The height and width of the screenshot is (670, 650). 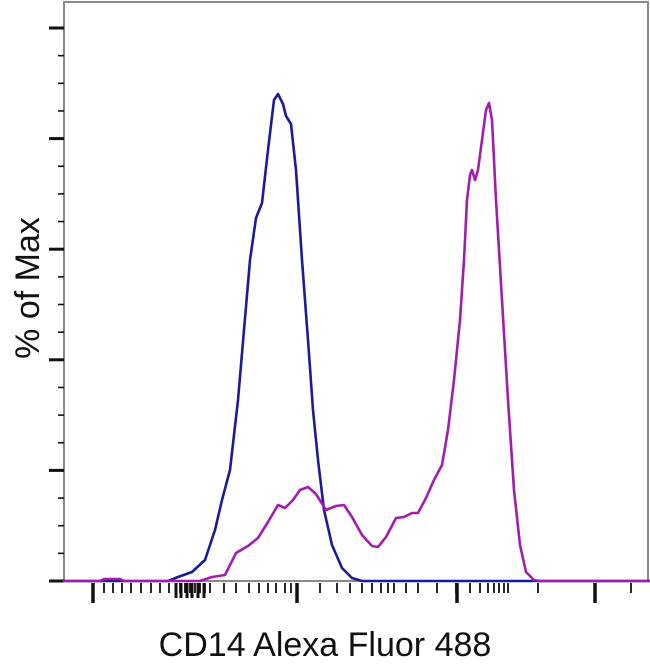 What do you see at coordinates (56, 304) in the screenshot?
I see `y-axis-ticks` at bounding box center [56, 304].